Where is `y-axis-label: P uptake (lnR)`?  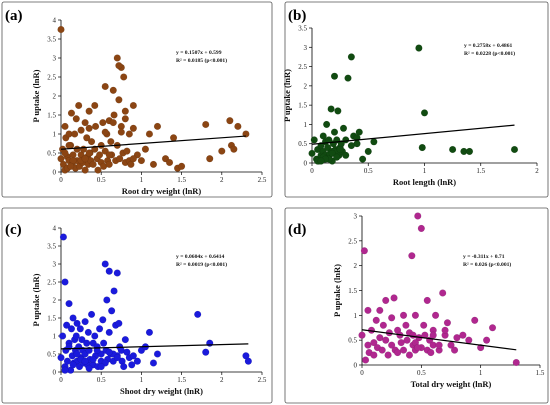 y-axis-label: P uptake (lnR) is located at coordinates (36, 95).